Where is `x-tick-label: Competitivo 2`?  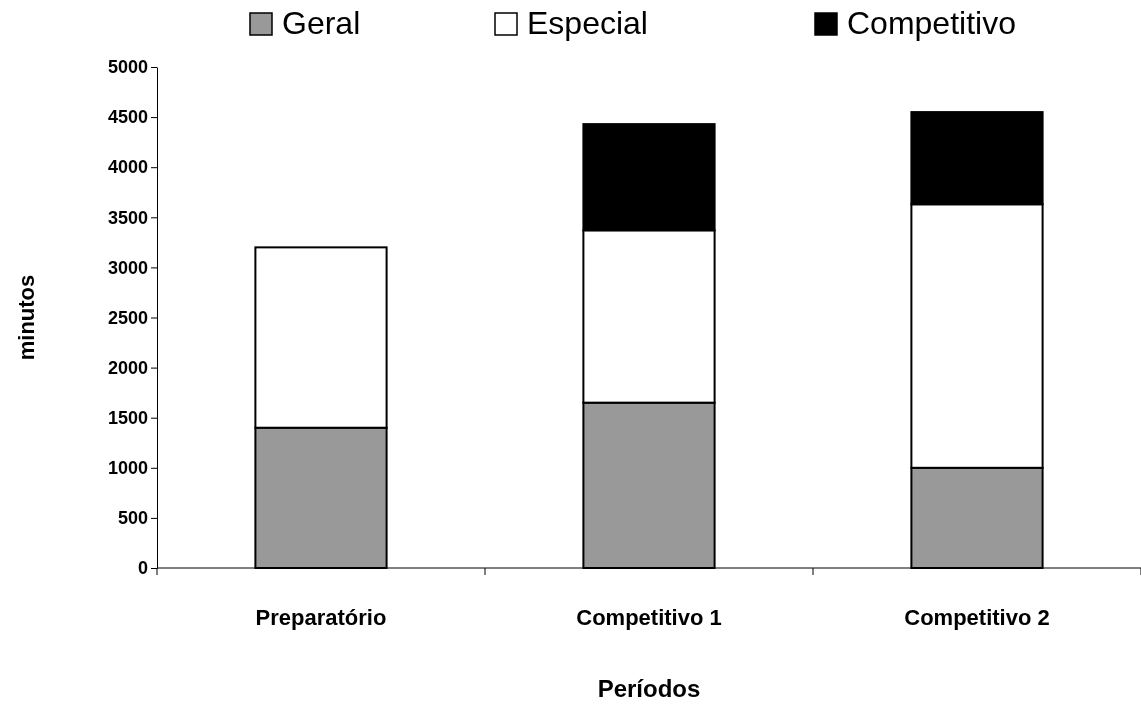 x-tick-label: Competitivo 2 is located at coordinates (977, 617).